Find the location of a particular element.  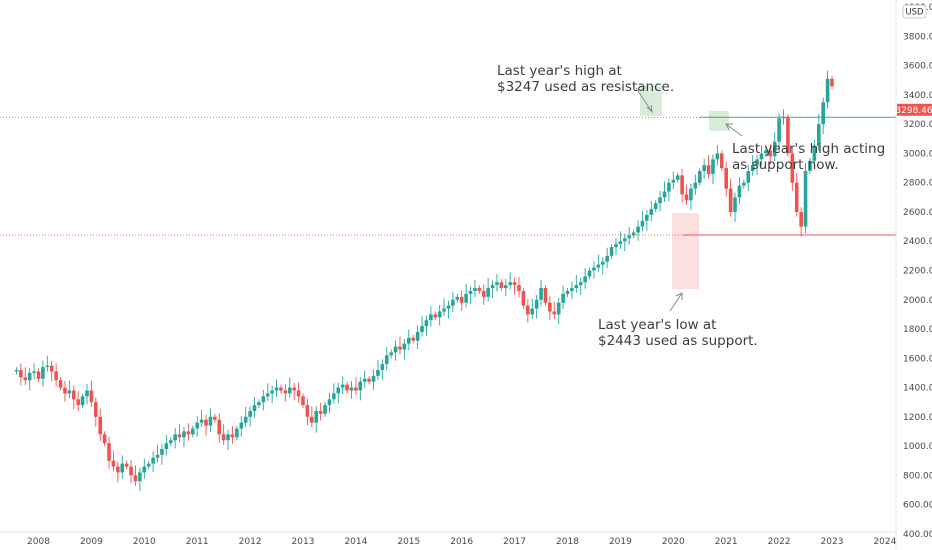

y-tick-label: 2800.00 is located at coordinates (917, 184).